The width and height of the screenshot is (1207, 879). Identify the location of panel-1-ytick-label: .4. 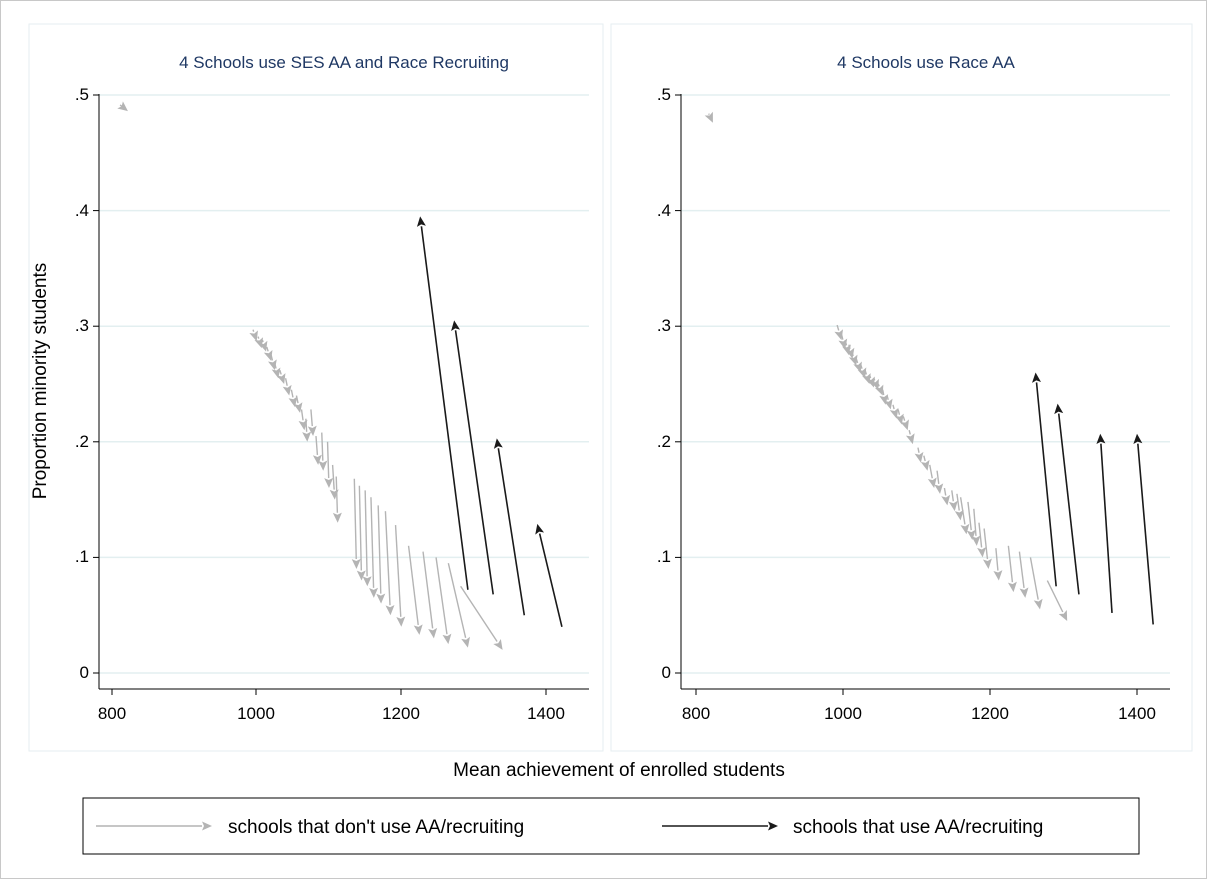
(82, 210).